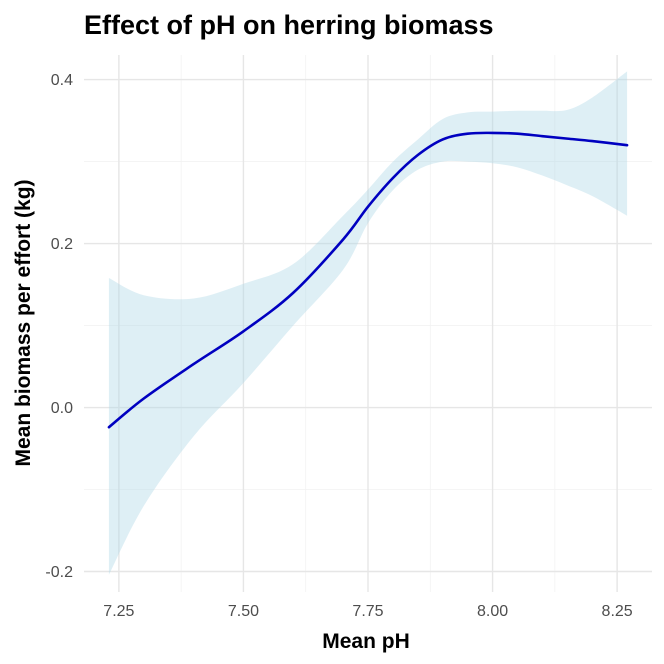  Describe the element at coordinates (289, 25) in the screenshot. I see `chart-title: Effect of pH on herring biomass` at that location.